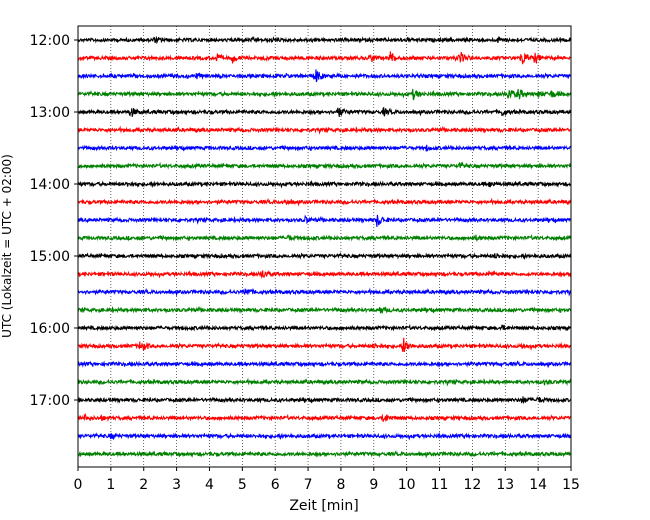  I want to click on x-tick-label-7: 7, so click(308, 485).